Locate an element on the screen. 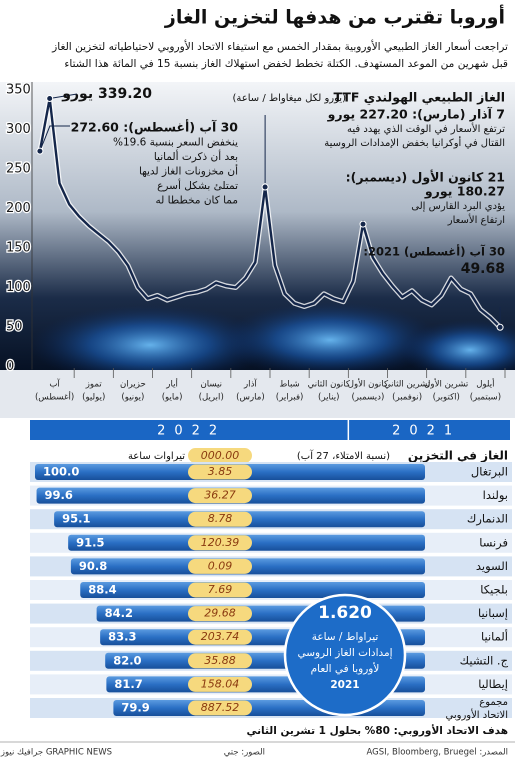  x-tick-label: (نوفمبر) is located at coordinates (407, 398).